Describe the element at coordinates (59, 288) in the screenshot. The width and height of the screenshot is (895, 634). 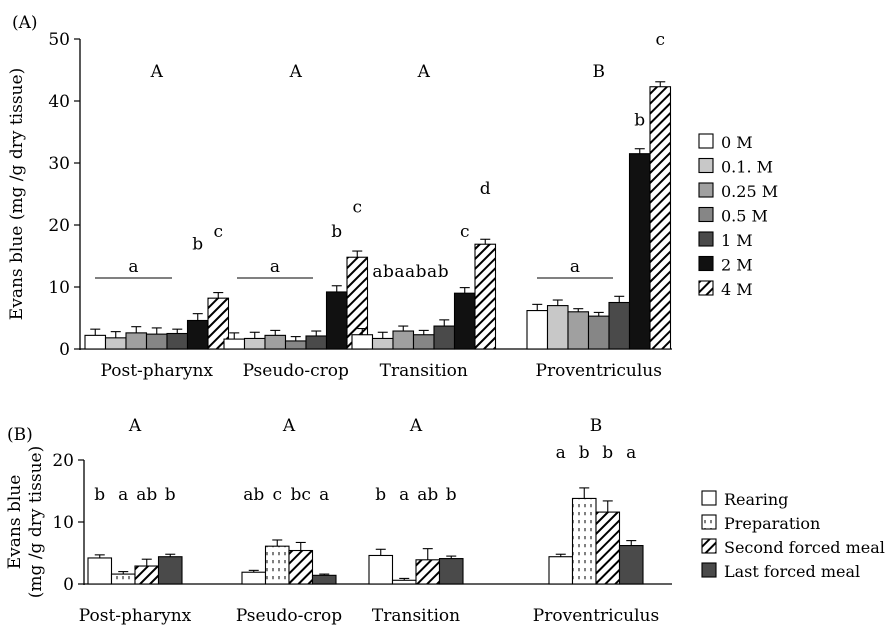
I see `y-tick-label: 10` at that location.